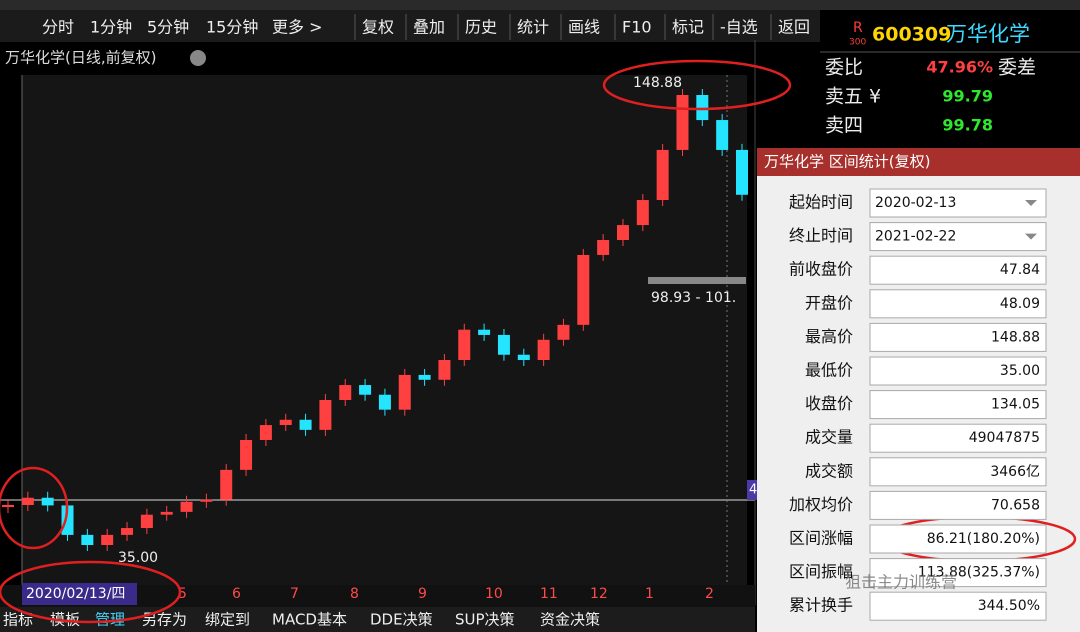  What do you see at coordinates (494, 594) in the screenshot?
I see `month-label: 10` at bounding box center [494, 594].